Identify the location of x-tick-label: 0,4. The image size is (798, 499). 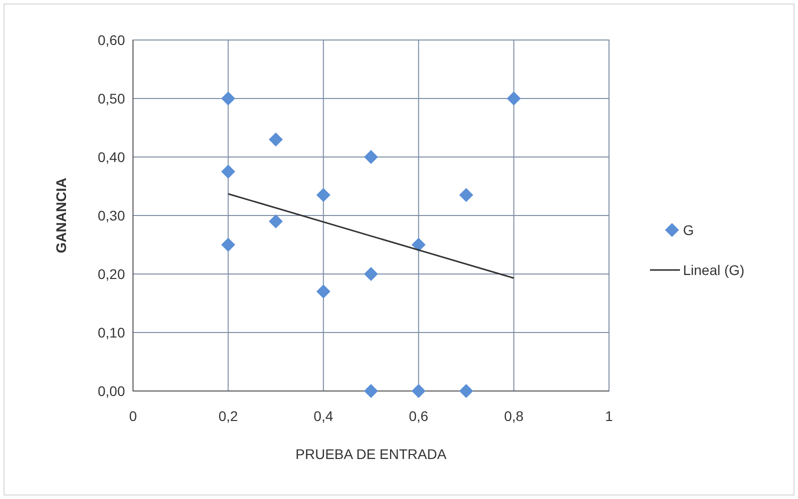
(324, 416).